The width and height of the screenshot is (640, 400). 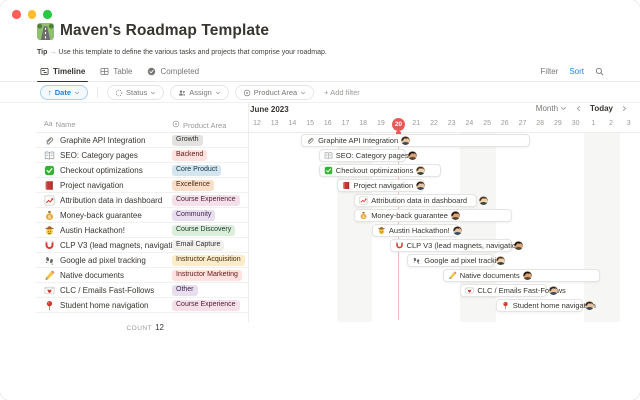 I want to click on day-label: 3, so click(x=628, y=123).